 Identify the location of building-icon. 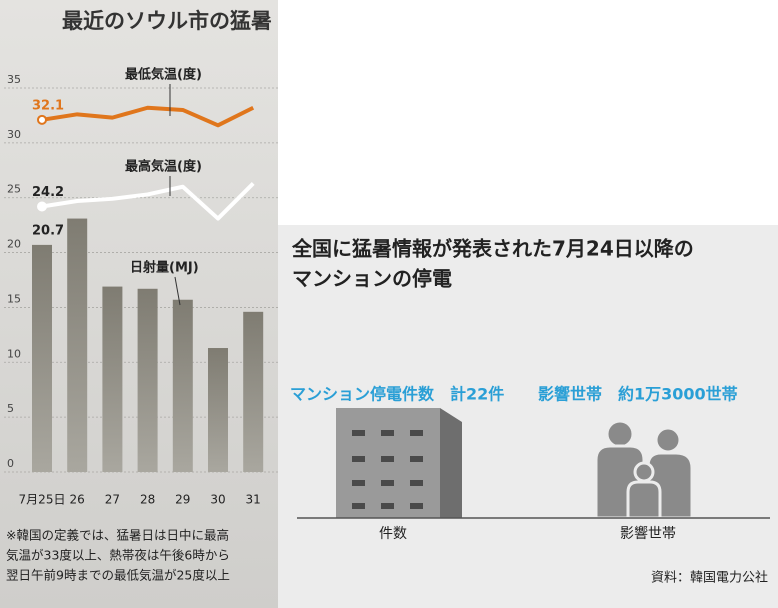
(399, 463).